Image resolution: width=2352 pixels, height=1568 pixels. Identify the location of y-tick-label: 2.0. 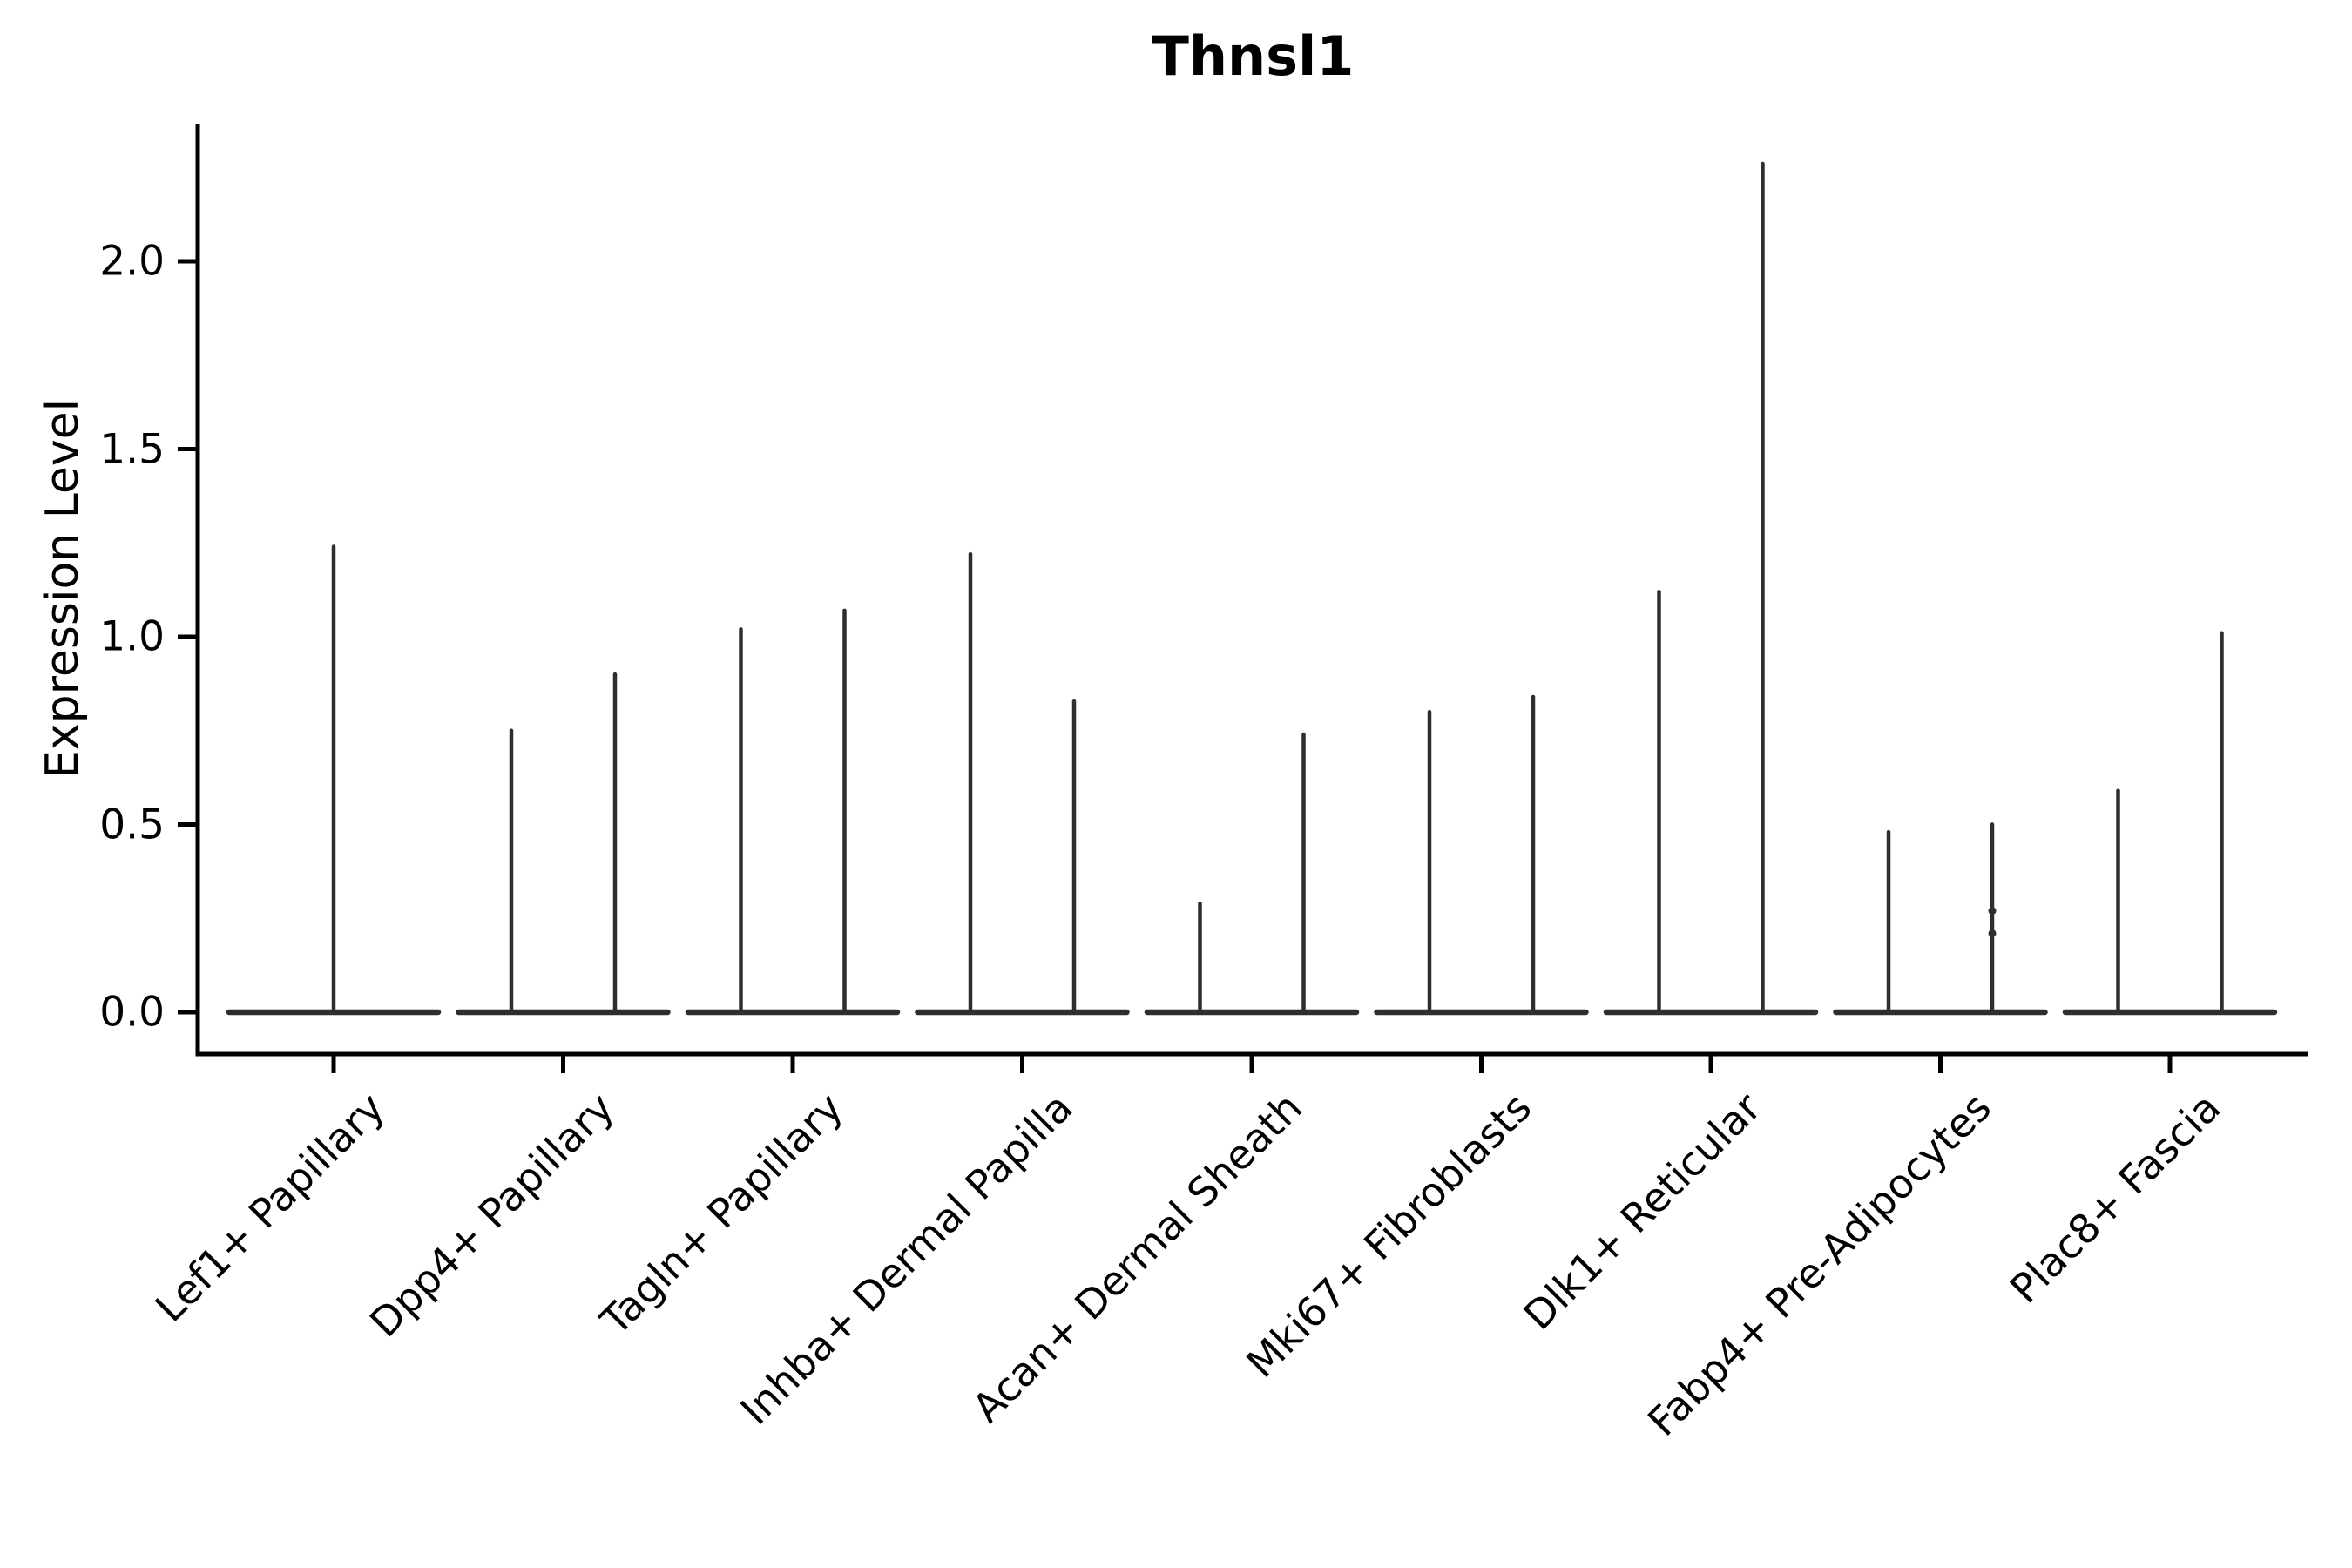
(132, 261).